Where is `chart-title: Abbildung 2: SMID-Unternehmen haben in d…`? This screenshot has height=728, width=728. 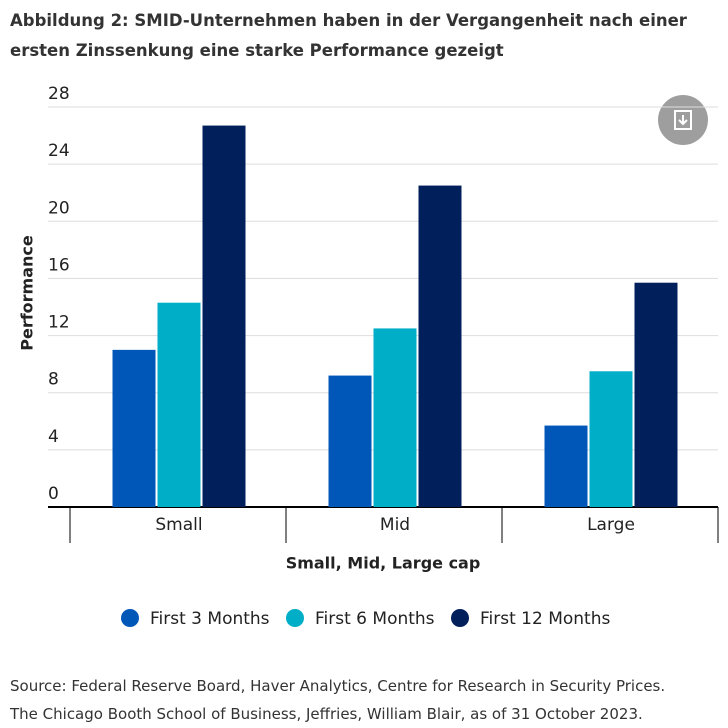 chart-title: Abbildung 2: SMID-Unternehmen haben in d… is located at coordinates (348, 35).